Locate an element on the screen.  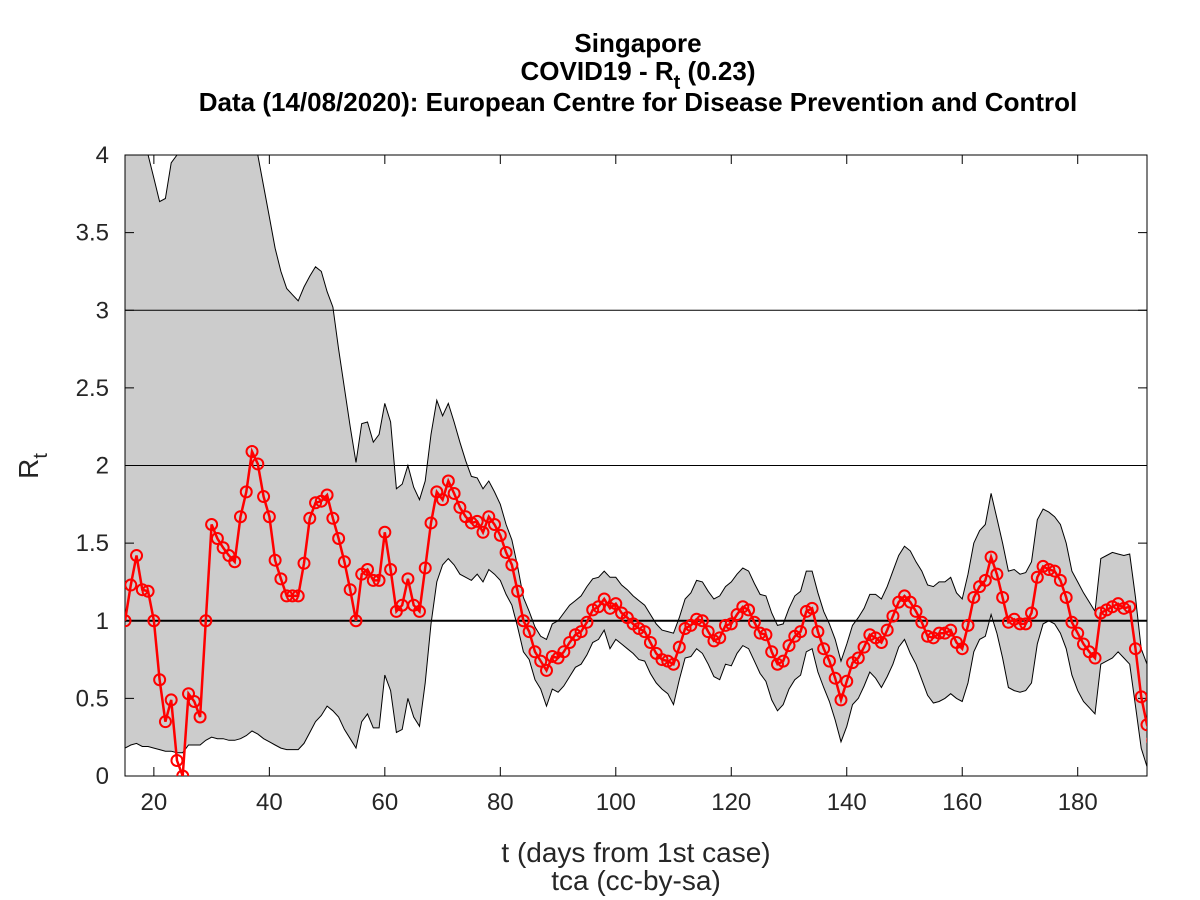
y-tick-label: 4 is located at coordinates (102, 155).